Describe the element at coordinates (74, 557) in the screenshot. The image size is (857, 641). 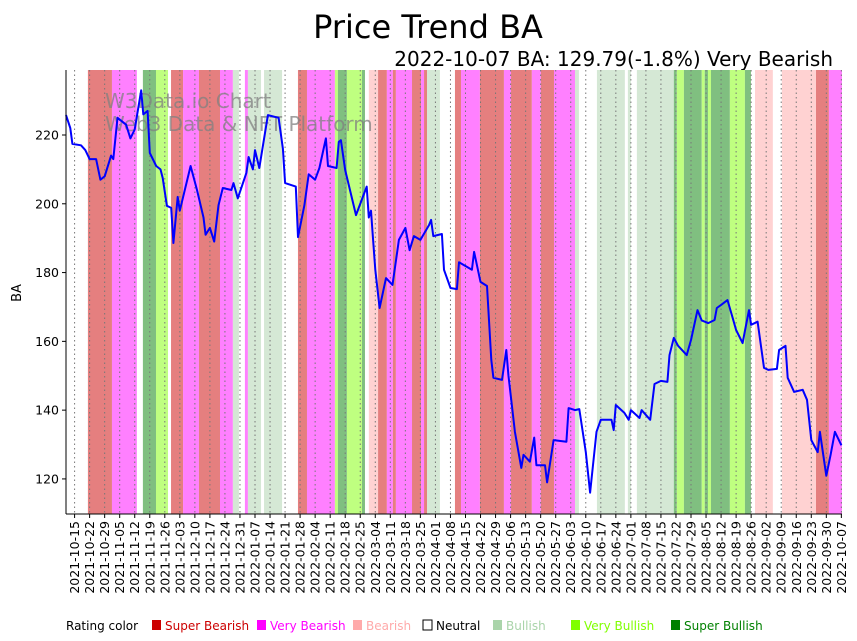
I see `x-tick-label: 2021-10-15` at that location.